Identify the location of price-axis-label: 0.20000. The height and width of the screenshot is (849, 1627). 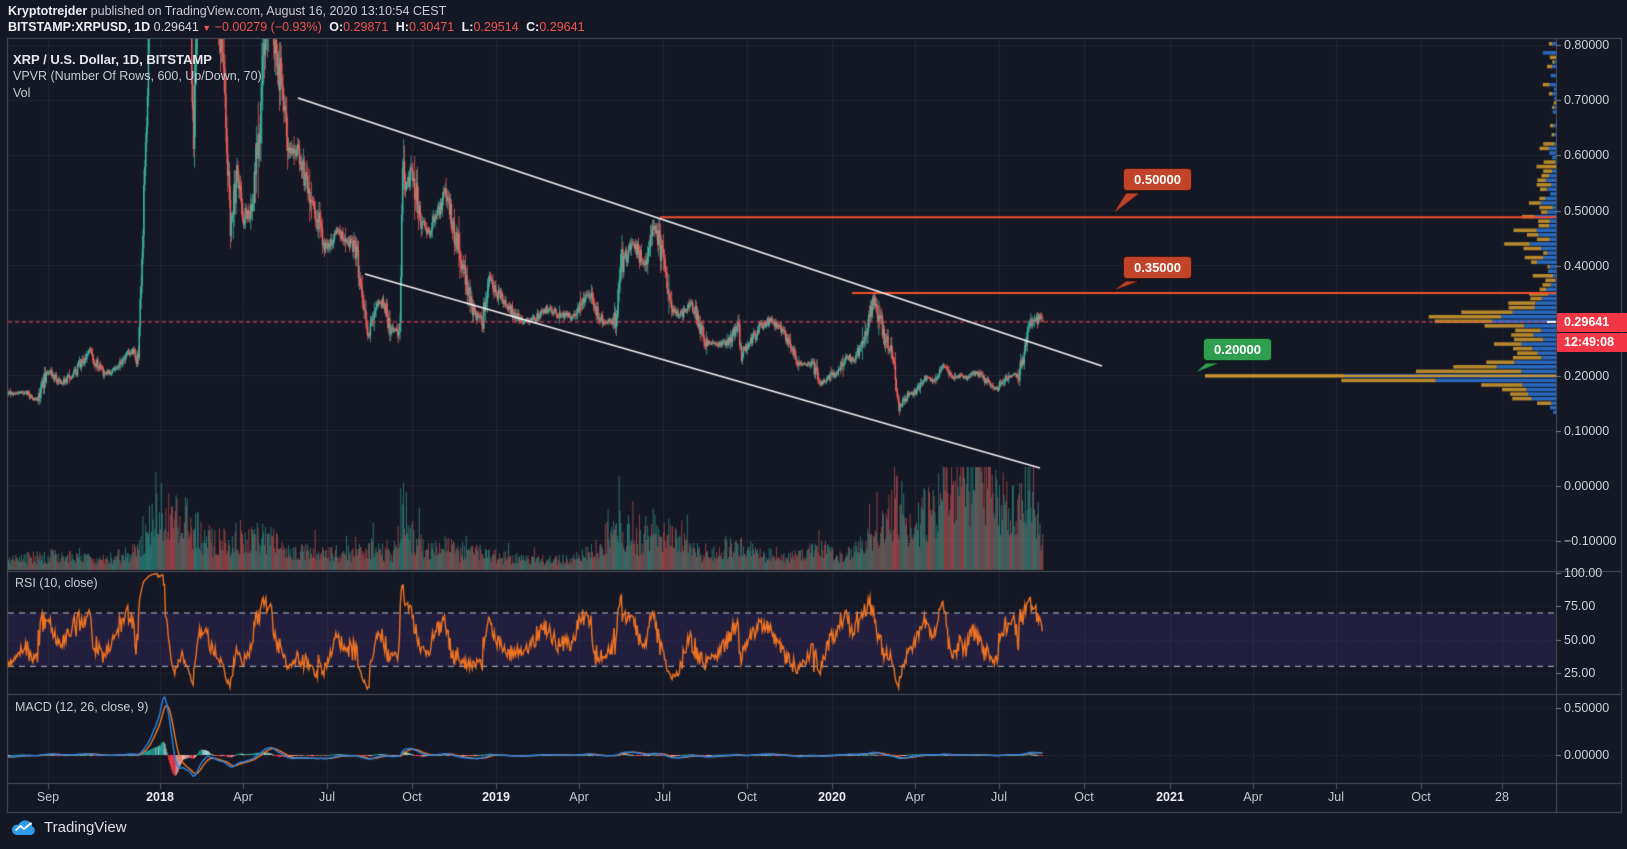
(1587, 376).